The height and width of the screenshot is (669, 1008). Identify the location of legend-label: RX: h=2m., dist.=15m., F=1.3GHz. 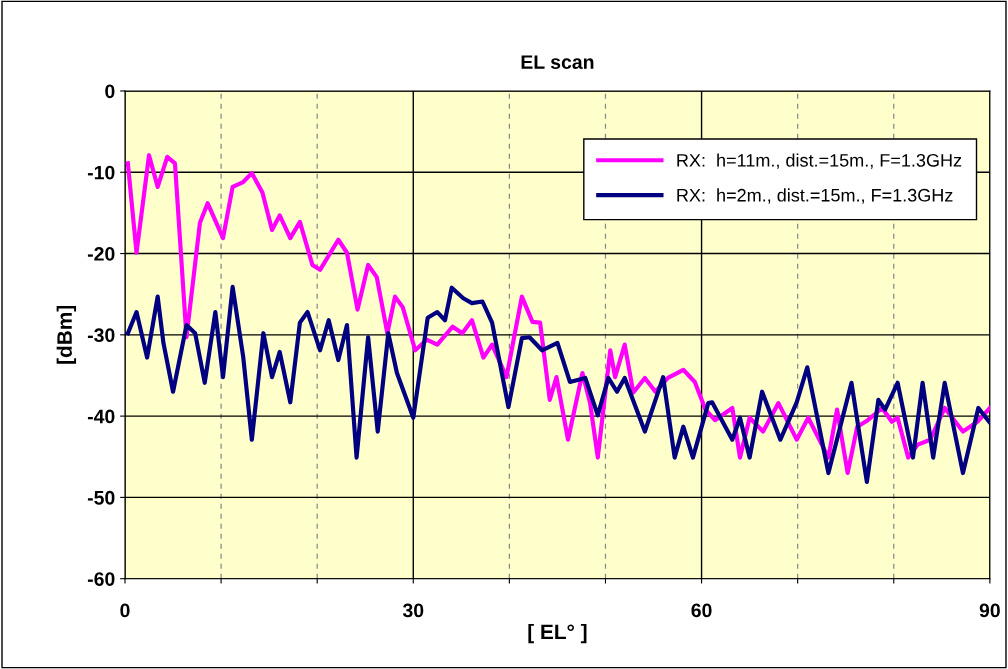
(815, 196).